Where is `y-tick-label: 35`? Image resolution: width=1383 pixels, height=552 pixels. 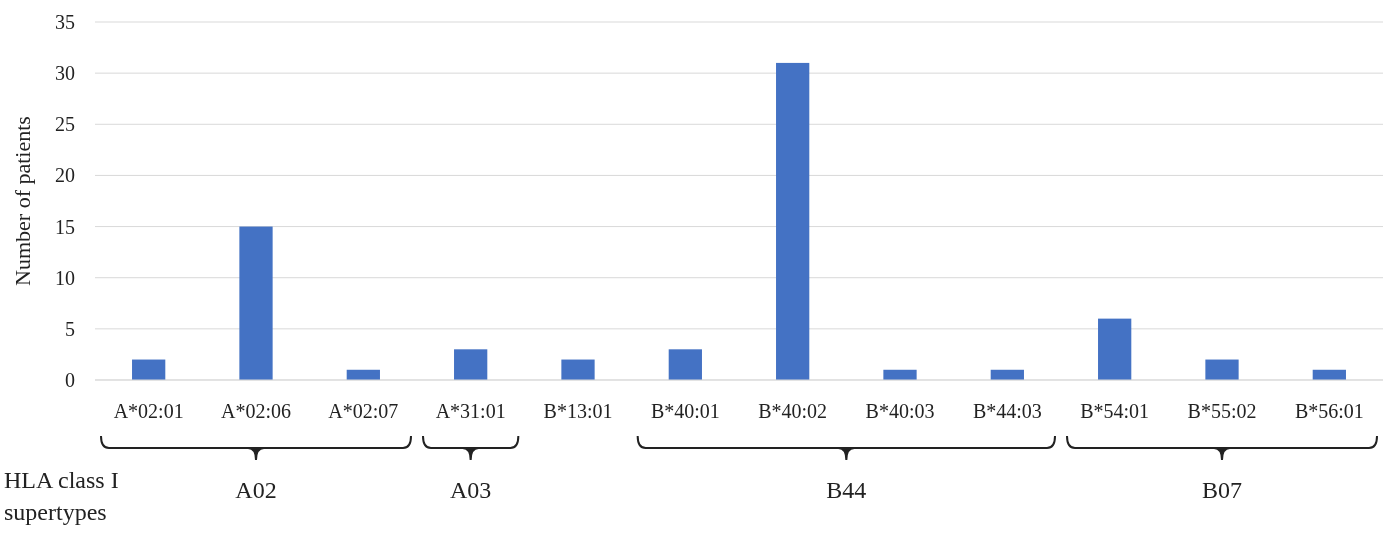 y-tick-label: 35 is located at coordinates (65, 22).